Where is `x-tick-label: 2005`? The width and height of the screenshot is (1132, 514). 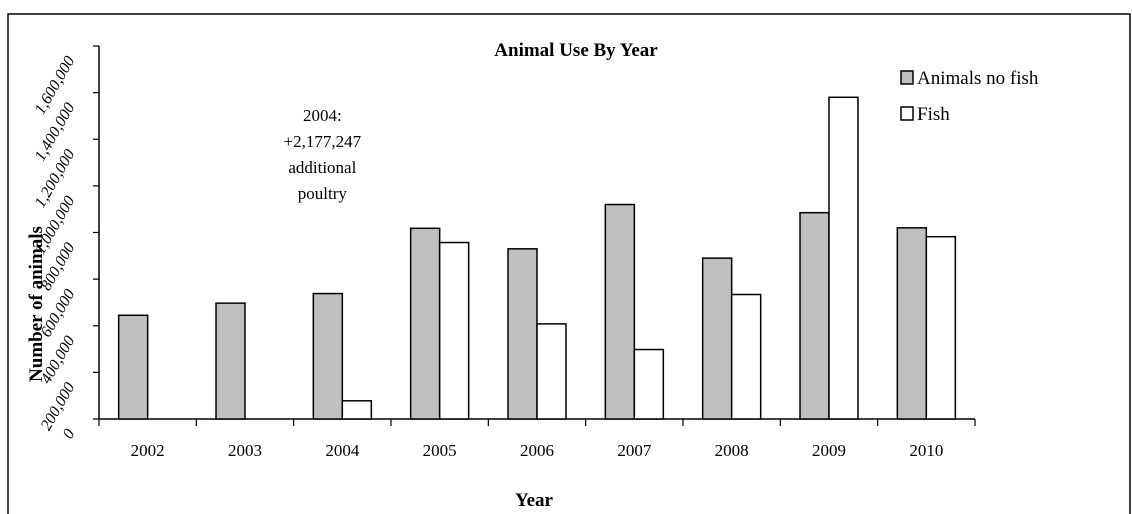 x-tick-label: 2005 is located at coordinates (440, 450).